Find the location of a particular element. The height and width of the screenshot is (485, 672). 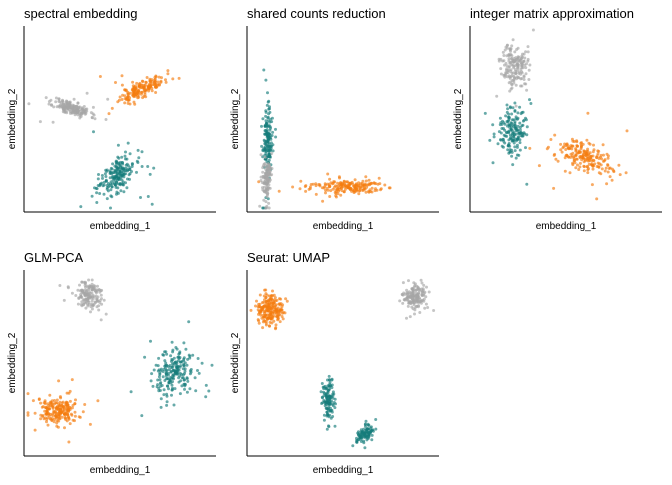

chart-title: spectral embedding is located at coordinates (80, 13).